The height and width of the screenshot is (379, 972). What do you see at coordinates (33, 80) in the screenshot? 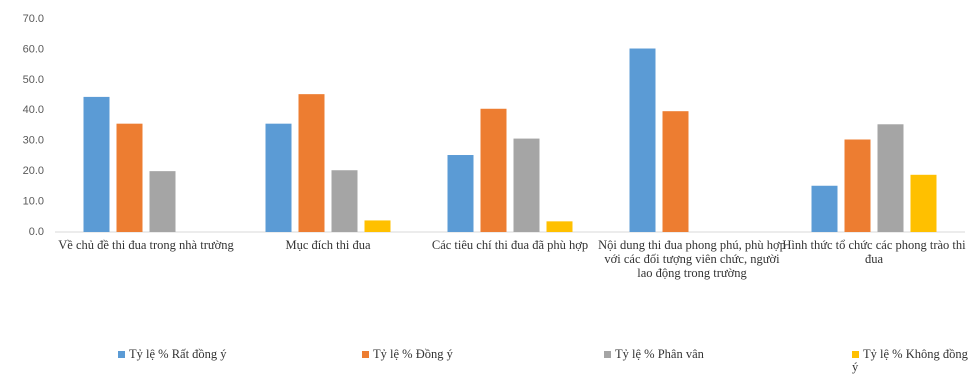
I see `y-tick-label: 50.0` at bounding box center [33, 80].